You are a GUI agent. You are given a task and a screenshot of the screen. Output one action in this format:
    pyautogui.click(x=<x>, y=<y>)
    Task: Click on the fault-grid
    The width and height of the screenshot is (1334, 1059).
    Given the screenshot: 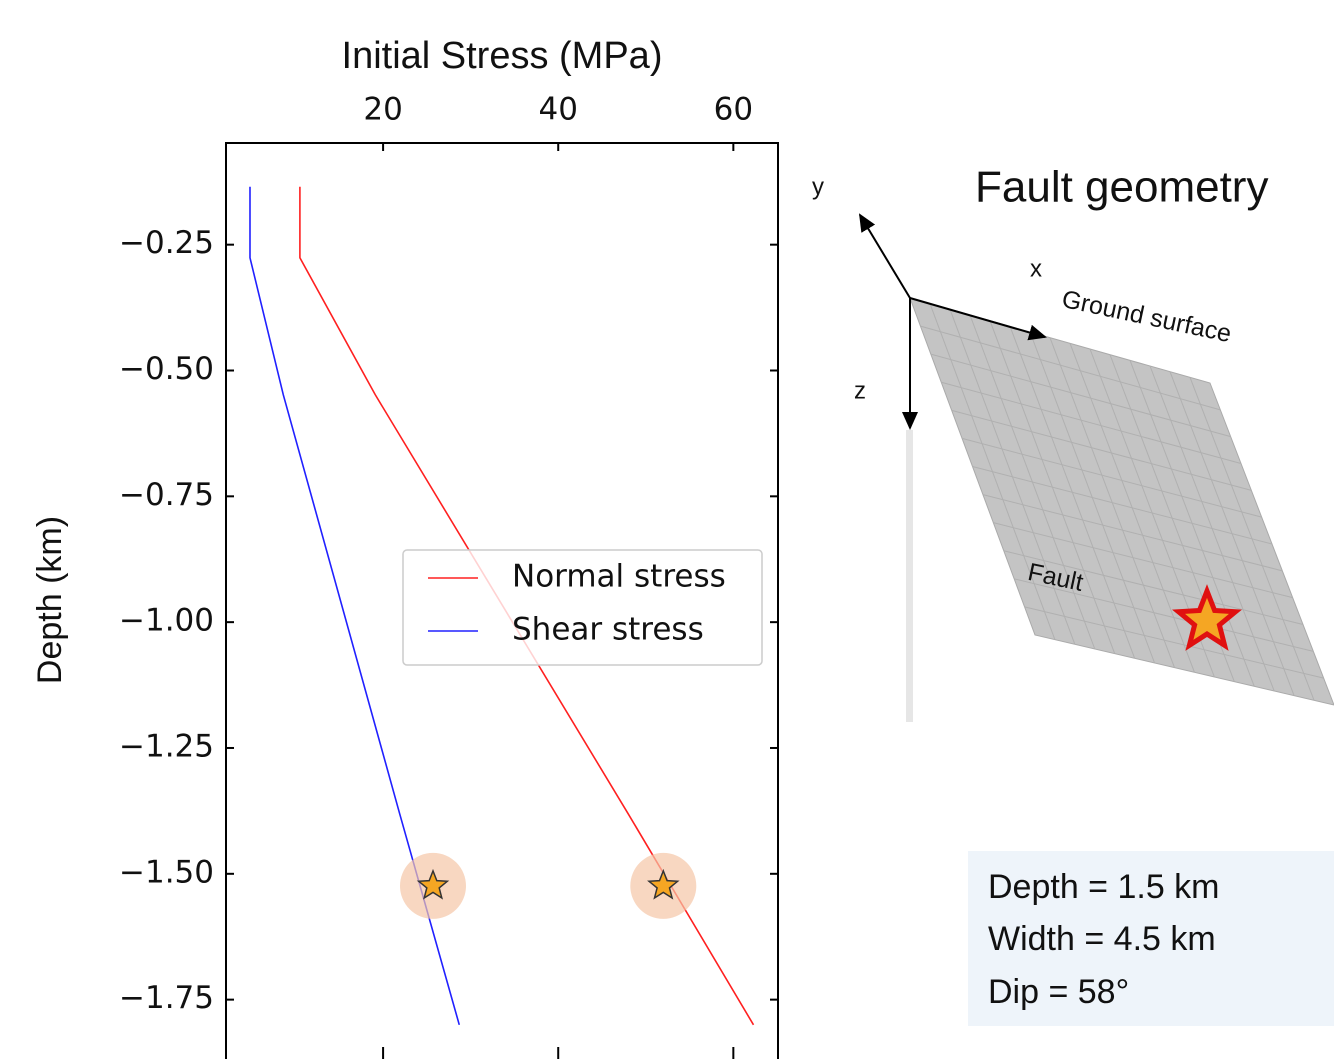 What is the action you would take?
    pyautogui.click(x=1122, y=502)
    